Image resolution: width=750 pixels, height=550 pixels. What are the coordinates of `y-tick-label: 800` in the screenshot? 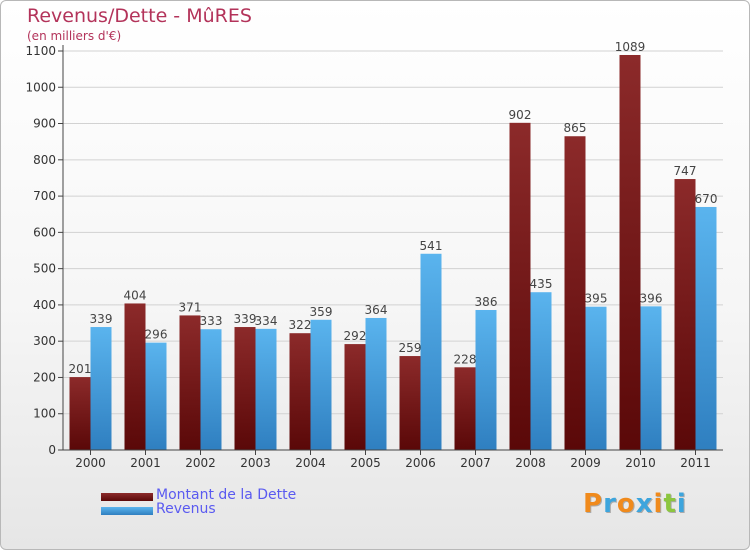 It's located at (44, 160).